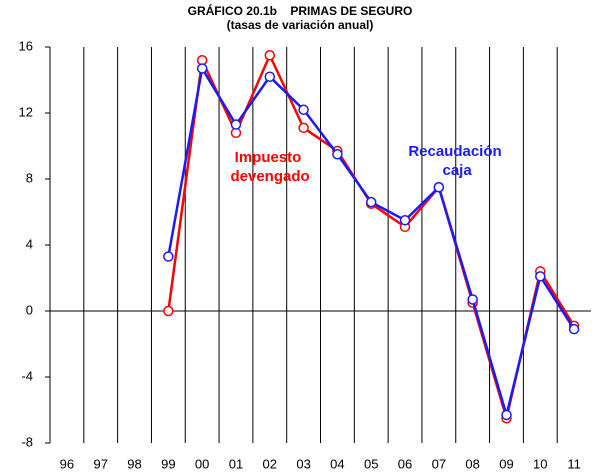 This screenshot has height=475, width=592. I want to click on x-tick-label: 00, so click(202, 463).